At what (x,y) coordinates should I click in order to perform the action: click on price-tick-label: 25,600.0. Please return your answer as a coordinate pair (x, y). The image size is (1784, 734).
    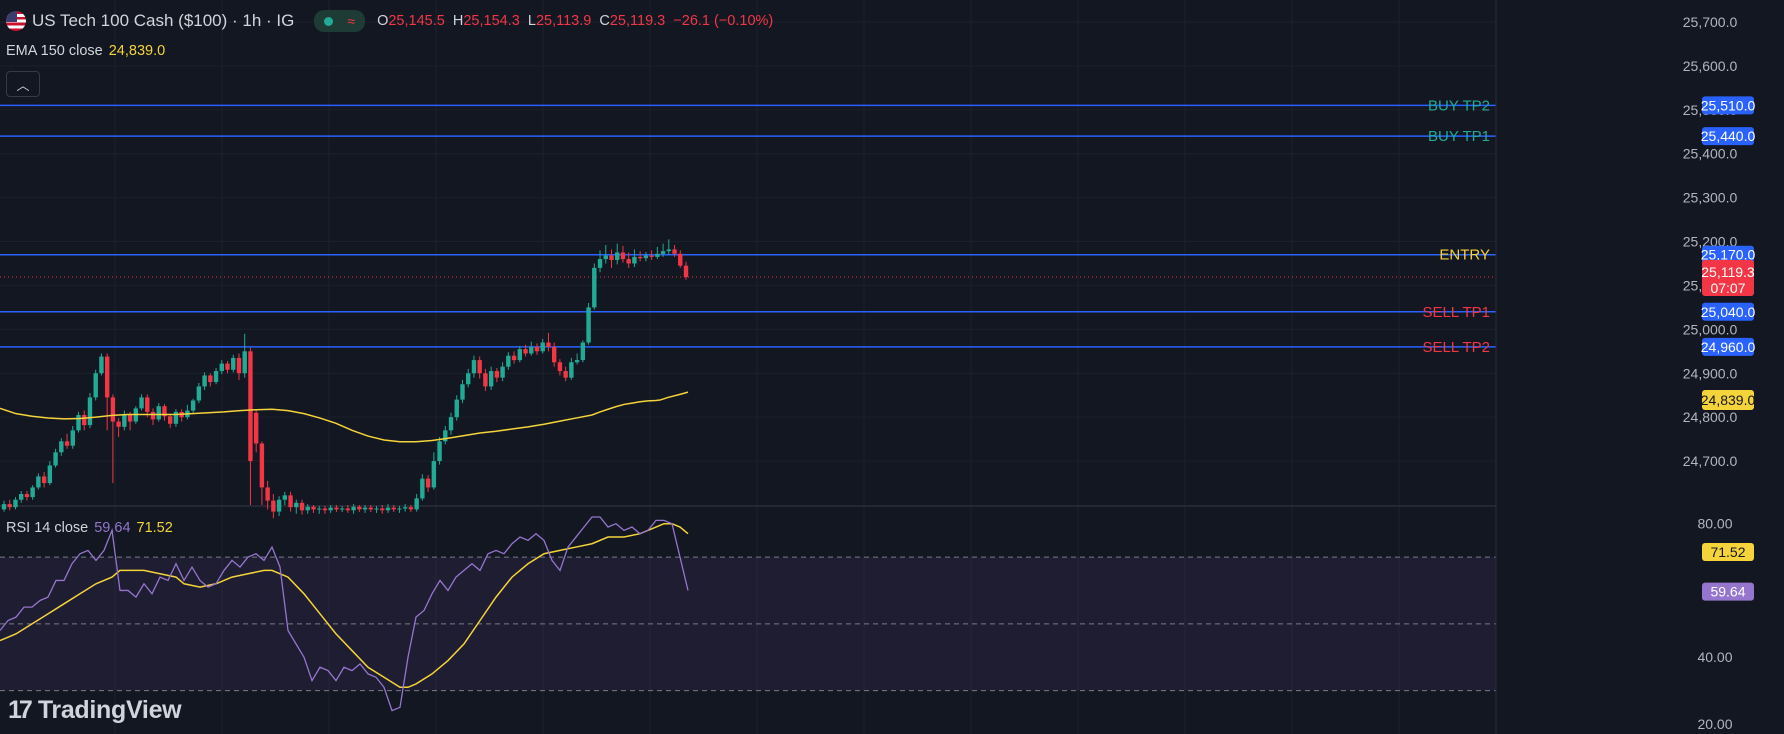
    Looking at the image, I should click on (1710, 66).